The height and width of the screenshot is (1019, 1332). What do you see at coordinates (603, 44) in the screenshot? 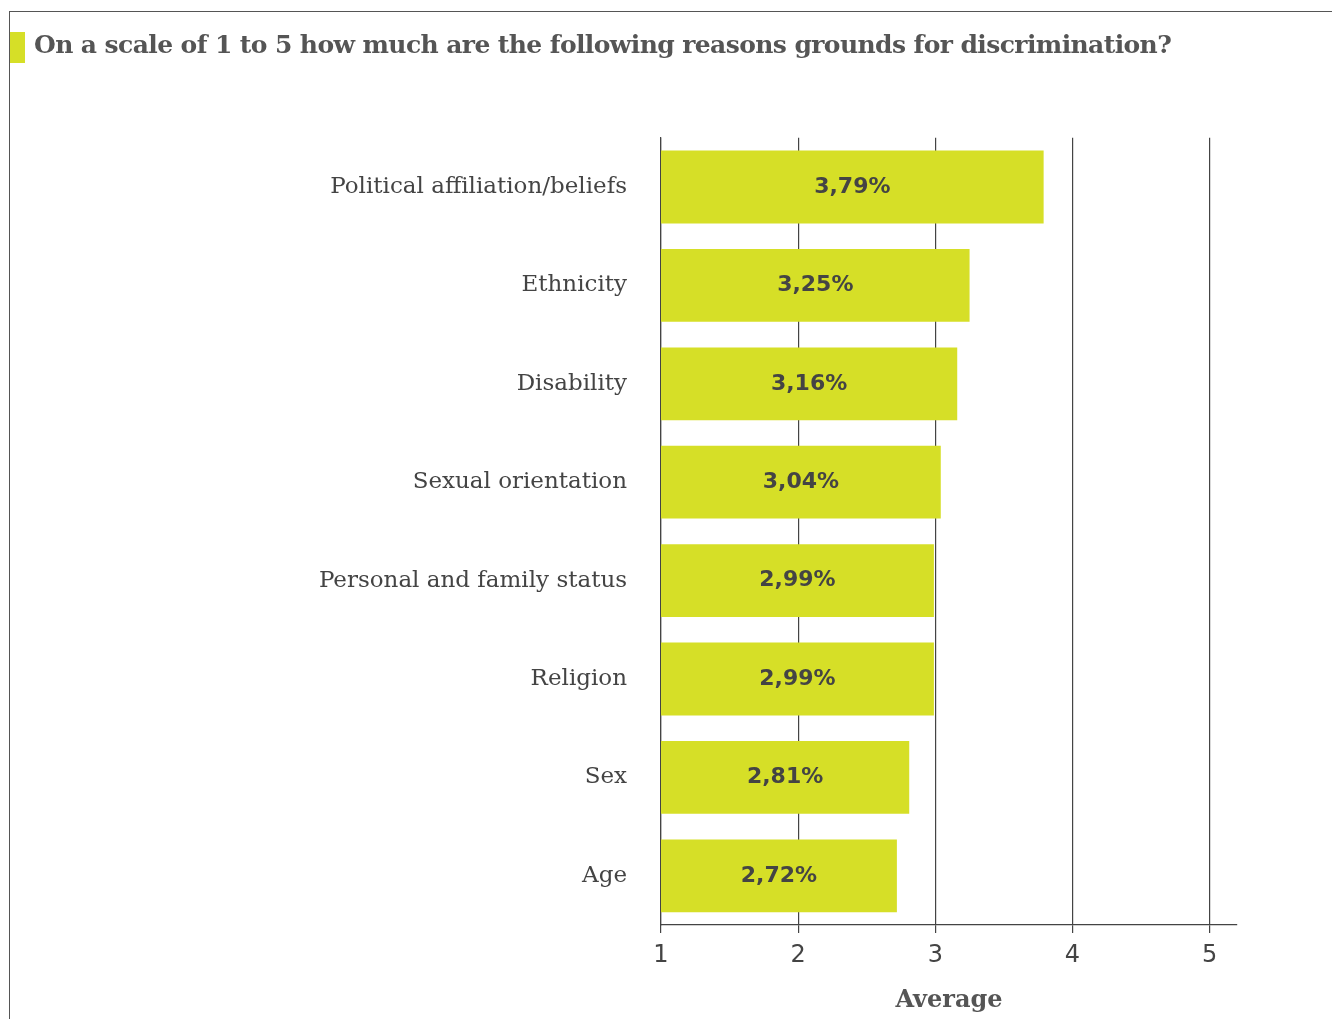
I see `chart-title: On a scale of 1 to 5 how much are the following reasons grounds for discrimination?` at bounding box center [603, 44].